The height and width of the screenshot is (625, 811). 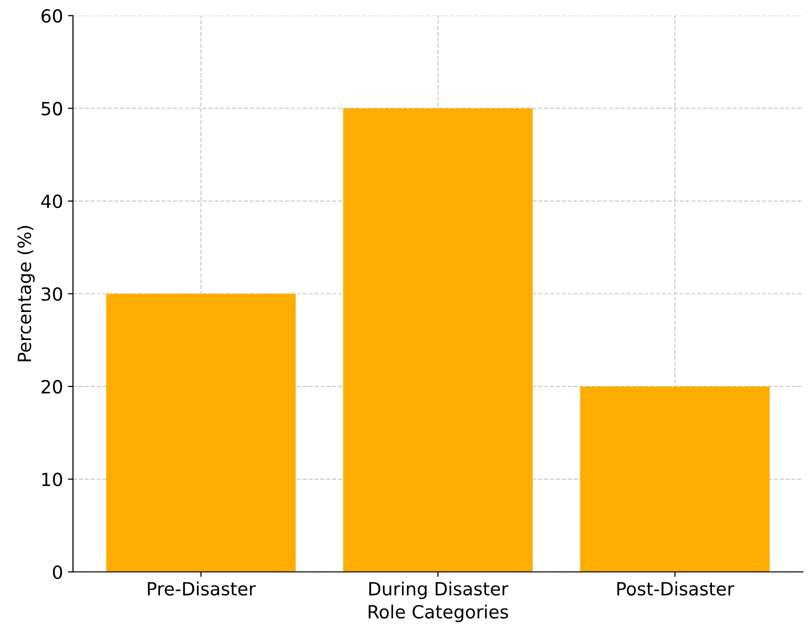 What do you see at coordinates (52, 16) in the screenshot?
I see `y-tick-label: 60` at bounding box center [52, 16].